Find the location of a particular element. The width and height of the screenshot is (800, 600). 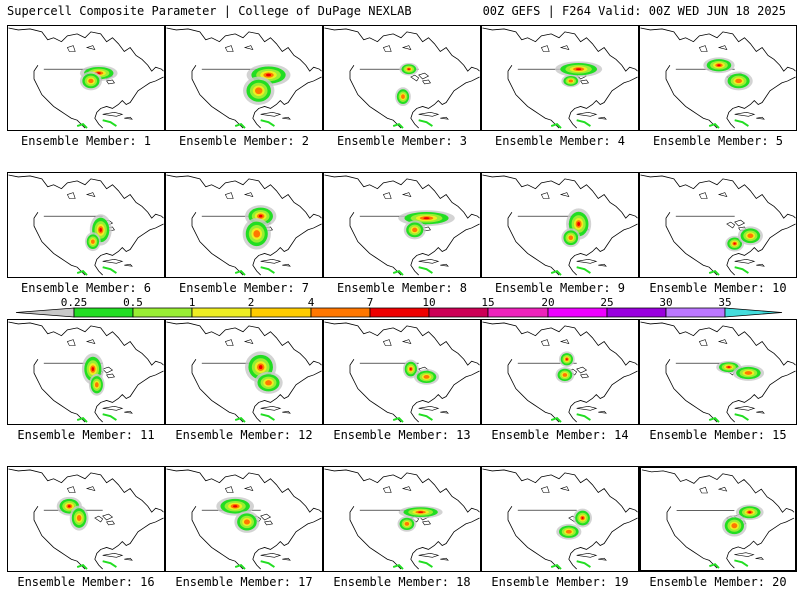

ensemble-panel-19: Ensemble Member: 19 is located at coordinates (560, 529).